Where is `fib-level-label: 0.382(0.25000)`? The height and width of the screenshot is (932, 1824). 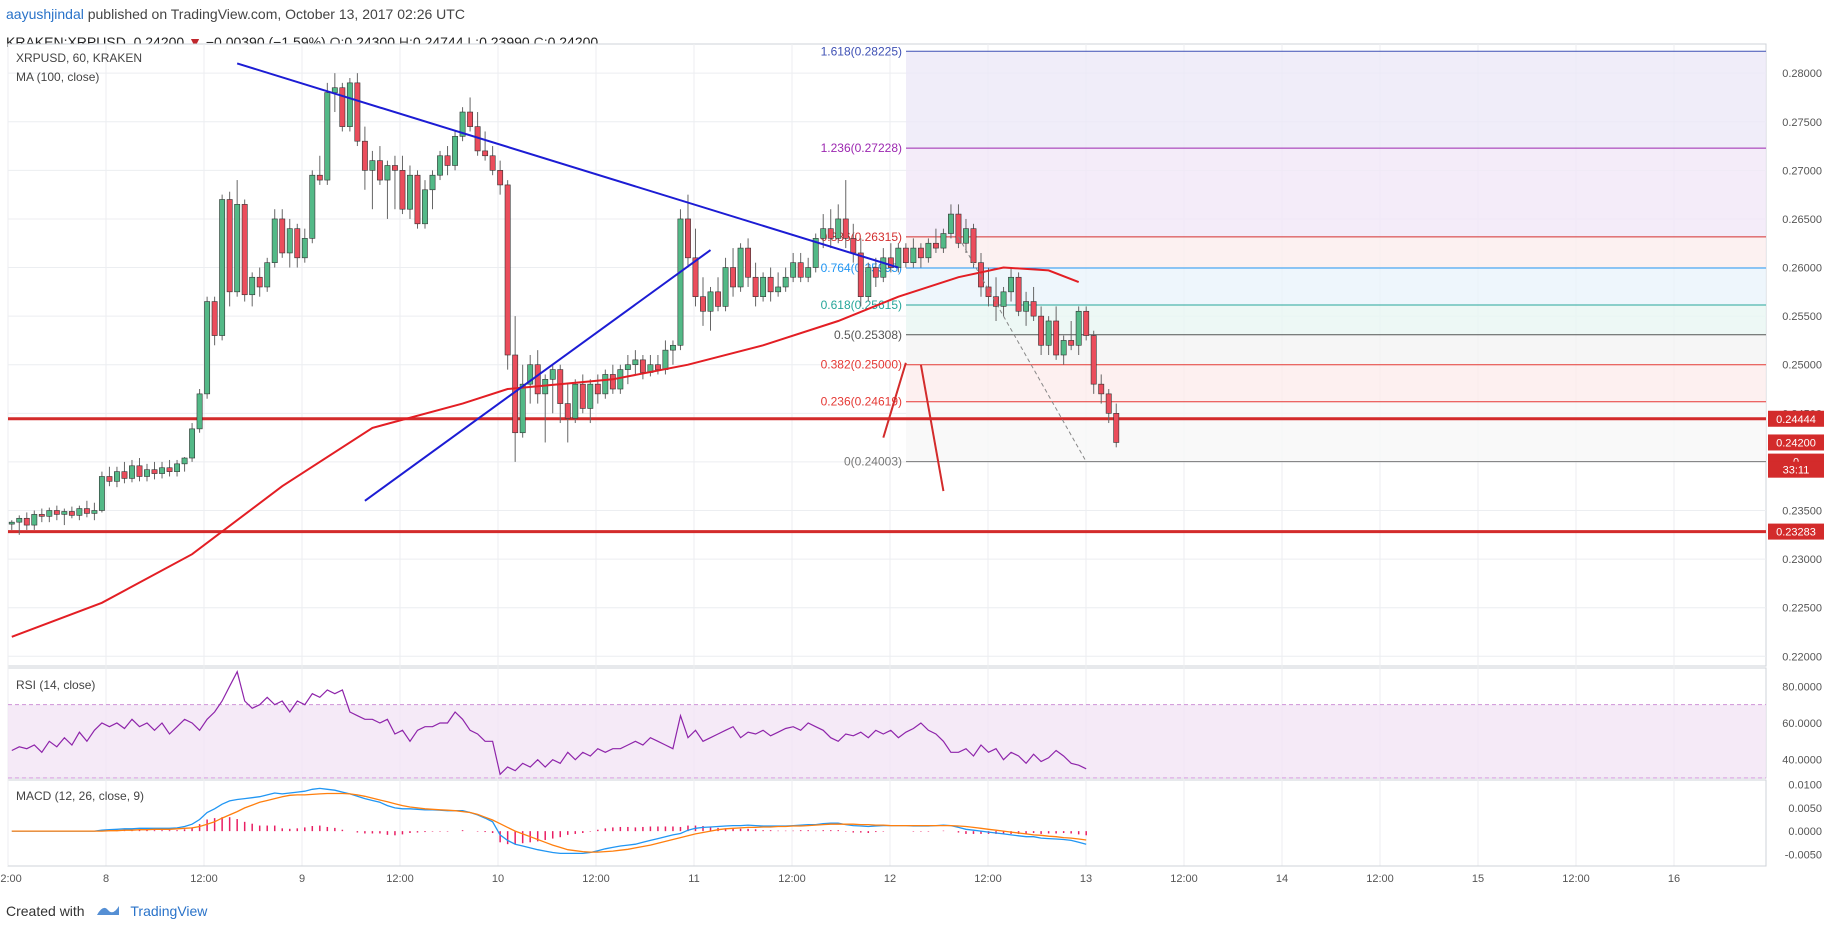 fib-level-label: 0.382(0.25000) is located at coordinates (861, 365).